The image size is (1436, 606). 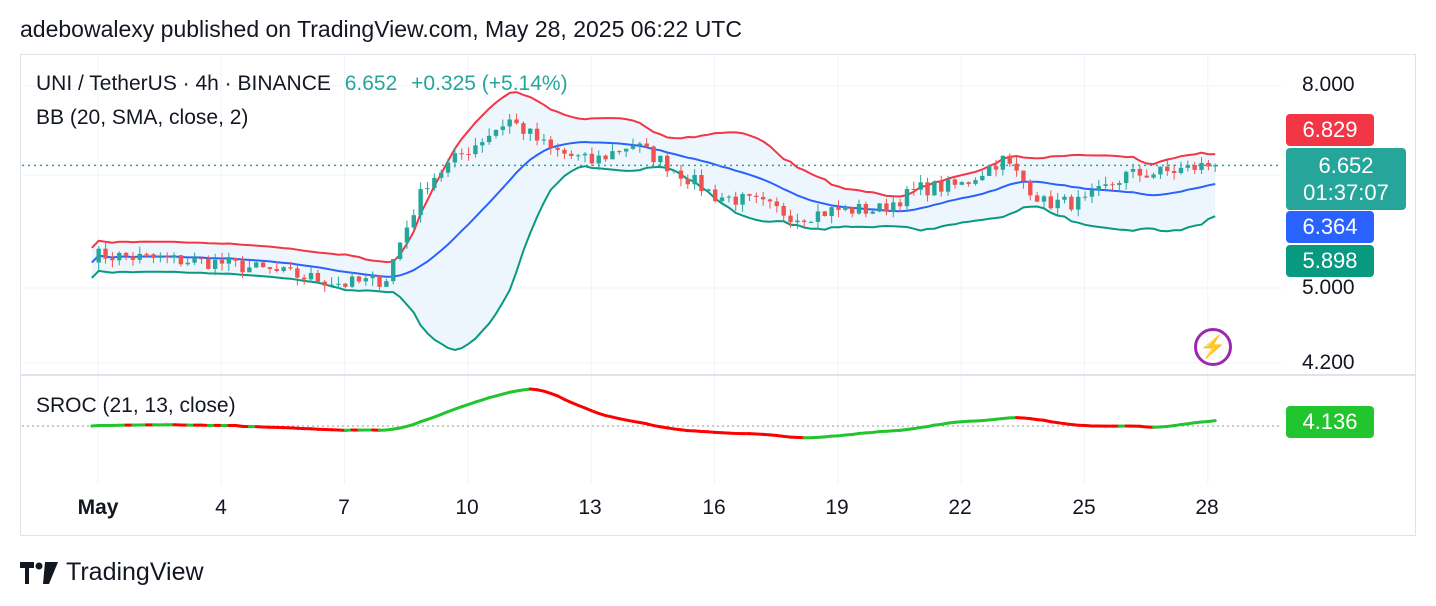 What do you see at coordinates (590, 507) in the screenshot?
I see `time-axis-label: 13` at bounding box center [590, 507].